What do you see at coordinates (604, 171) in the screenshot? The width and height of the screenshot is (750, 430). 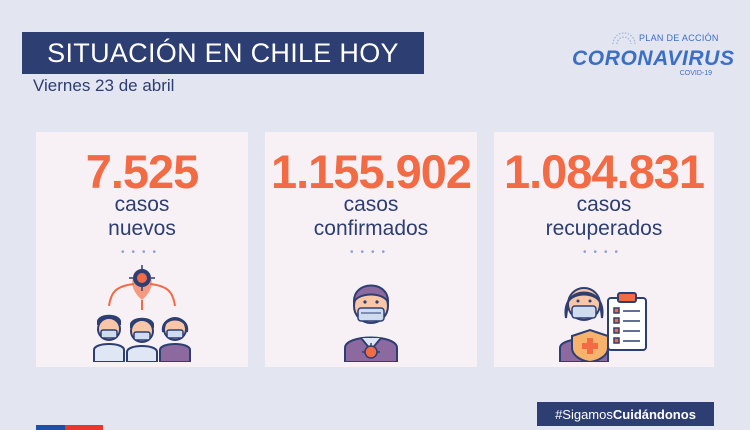 I see `recovered-cases-number: 1.084.831` at bounding box center [604, 171].